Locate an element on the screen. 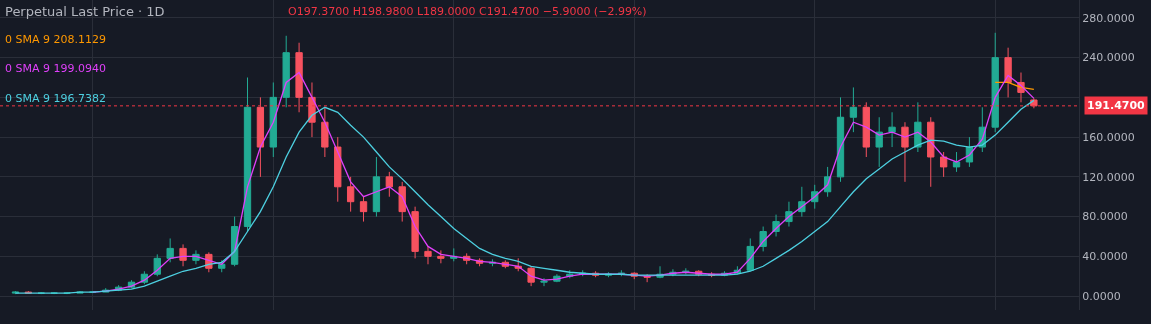  y-tick-label: 120.0000 is located at coordinates (1108, 177).